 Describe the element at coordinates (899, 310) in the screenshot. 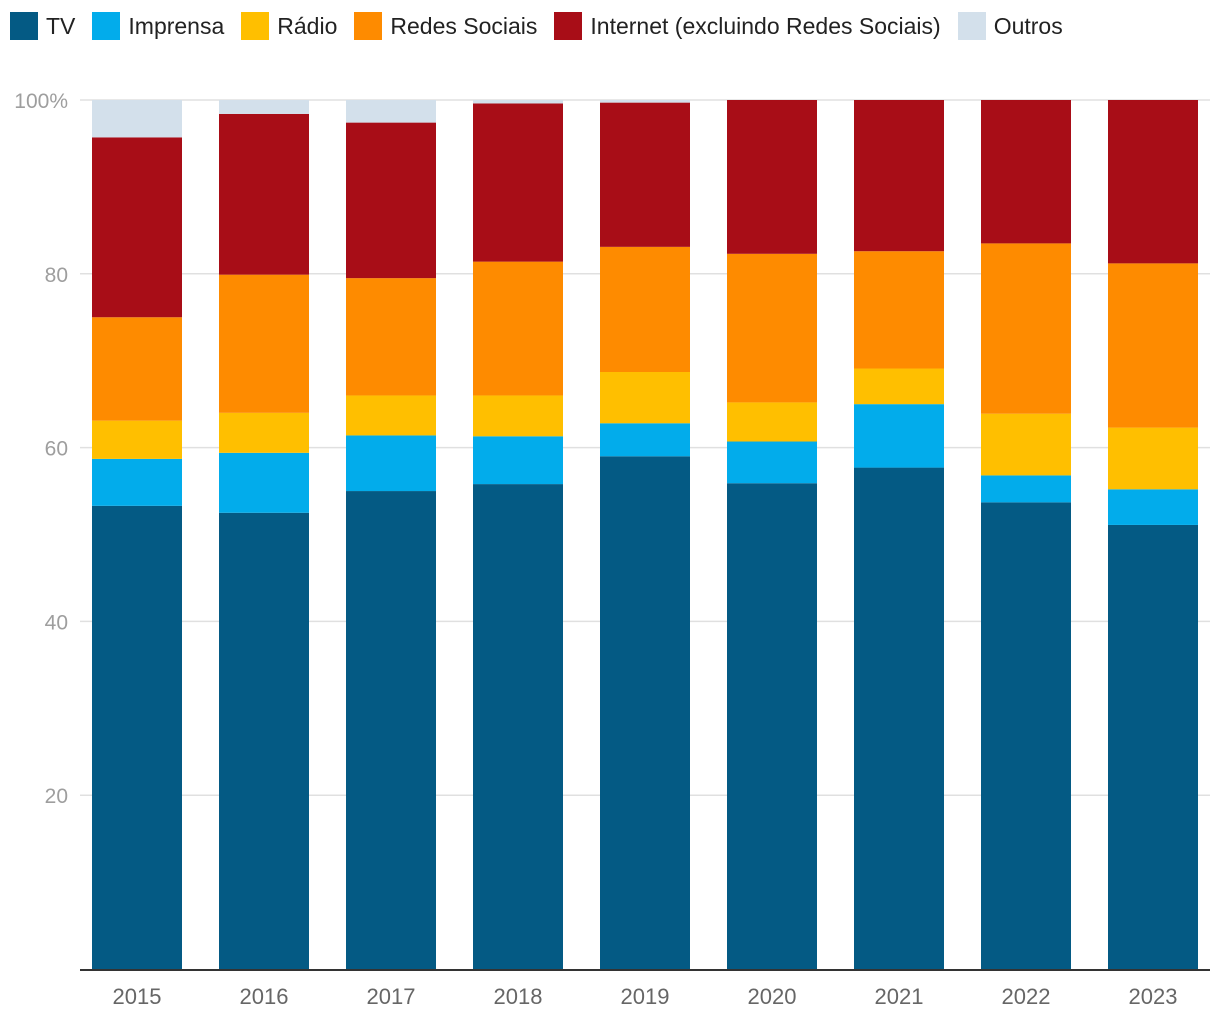

I see `bar-redes-sociais-2021` at that location.